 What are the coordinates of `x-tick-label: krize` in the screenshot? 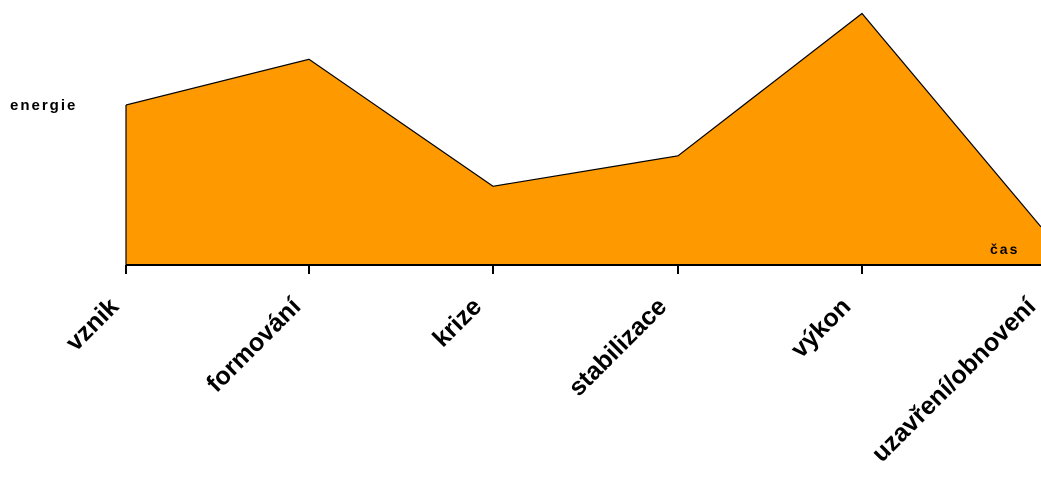 It's located at (457, 322).